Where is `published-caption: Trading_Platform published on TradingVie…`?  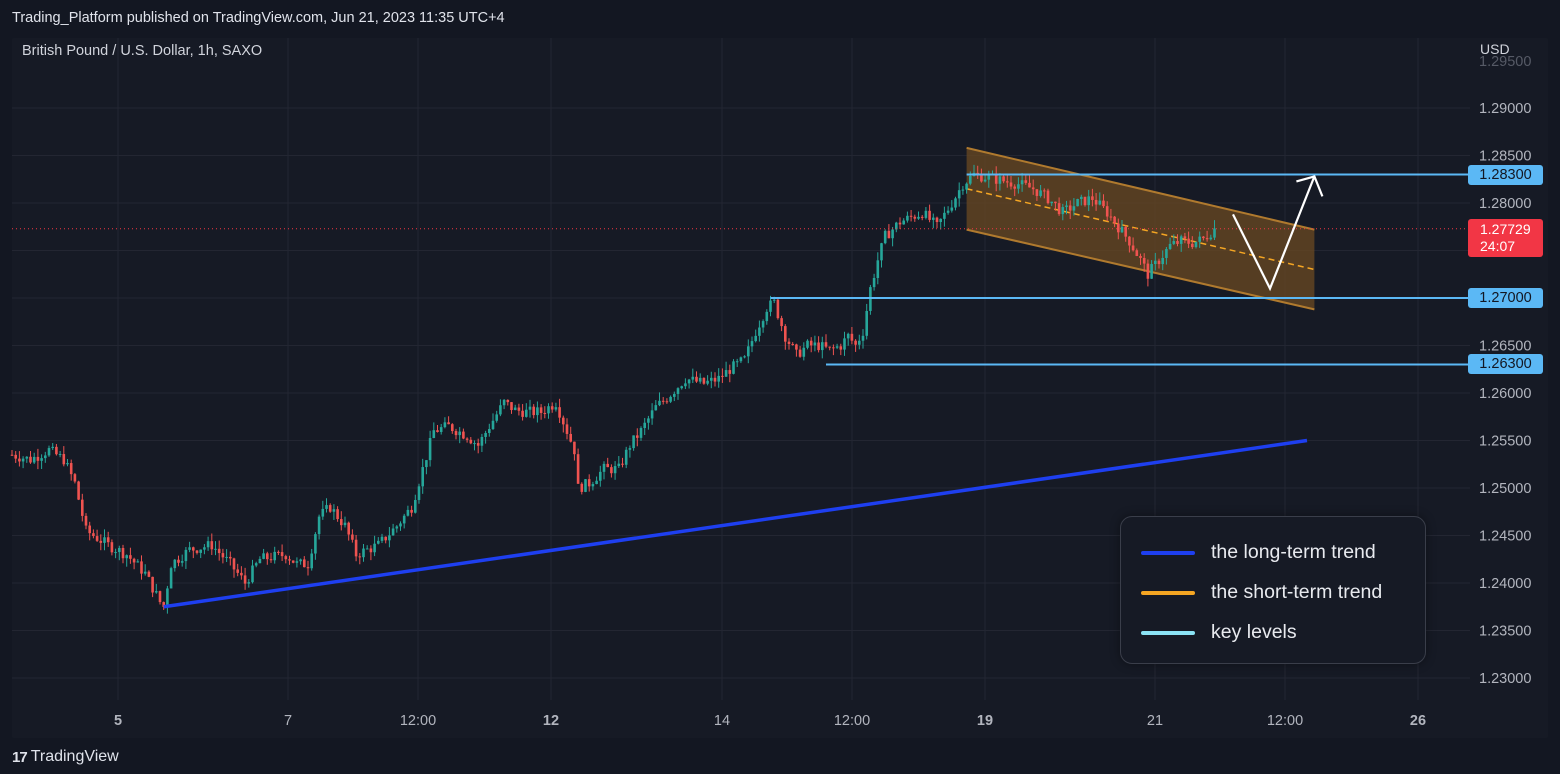
published-caption: Trading_Platform published on TradingVie… is located at coordinates (258, 18).